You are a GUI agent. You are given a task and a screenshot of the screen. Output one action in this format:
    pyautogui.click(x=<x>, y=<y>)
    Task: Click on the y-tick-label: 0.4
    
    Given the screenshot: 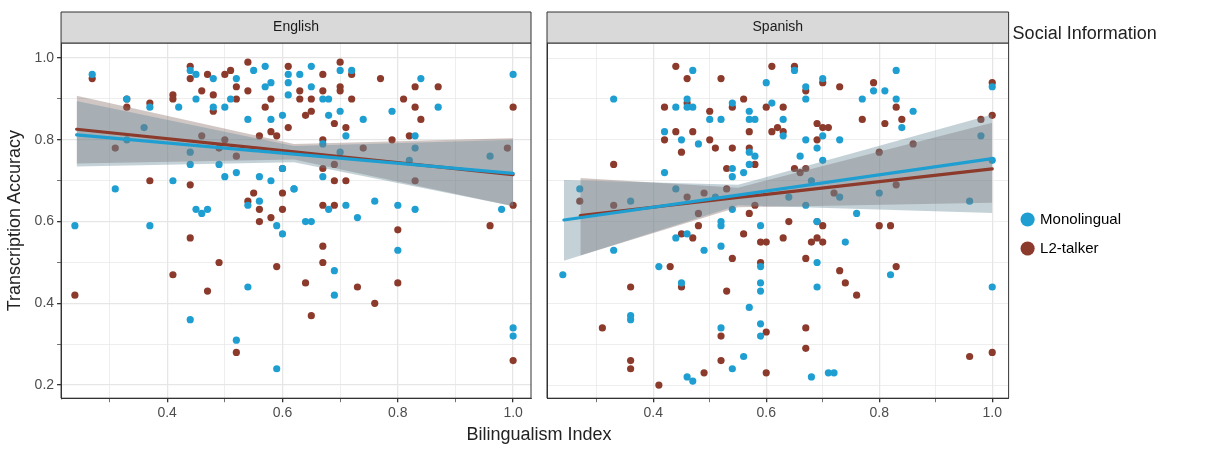 What is the action you would take?
    pyautogui.click(x=44, y=302)
    